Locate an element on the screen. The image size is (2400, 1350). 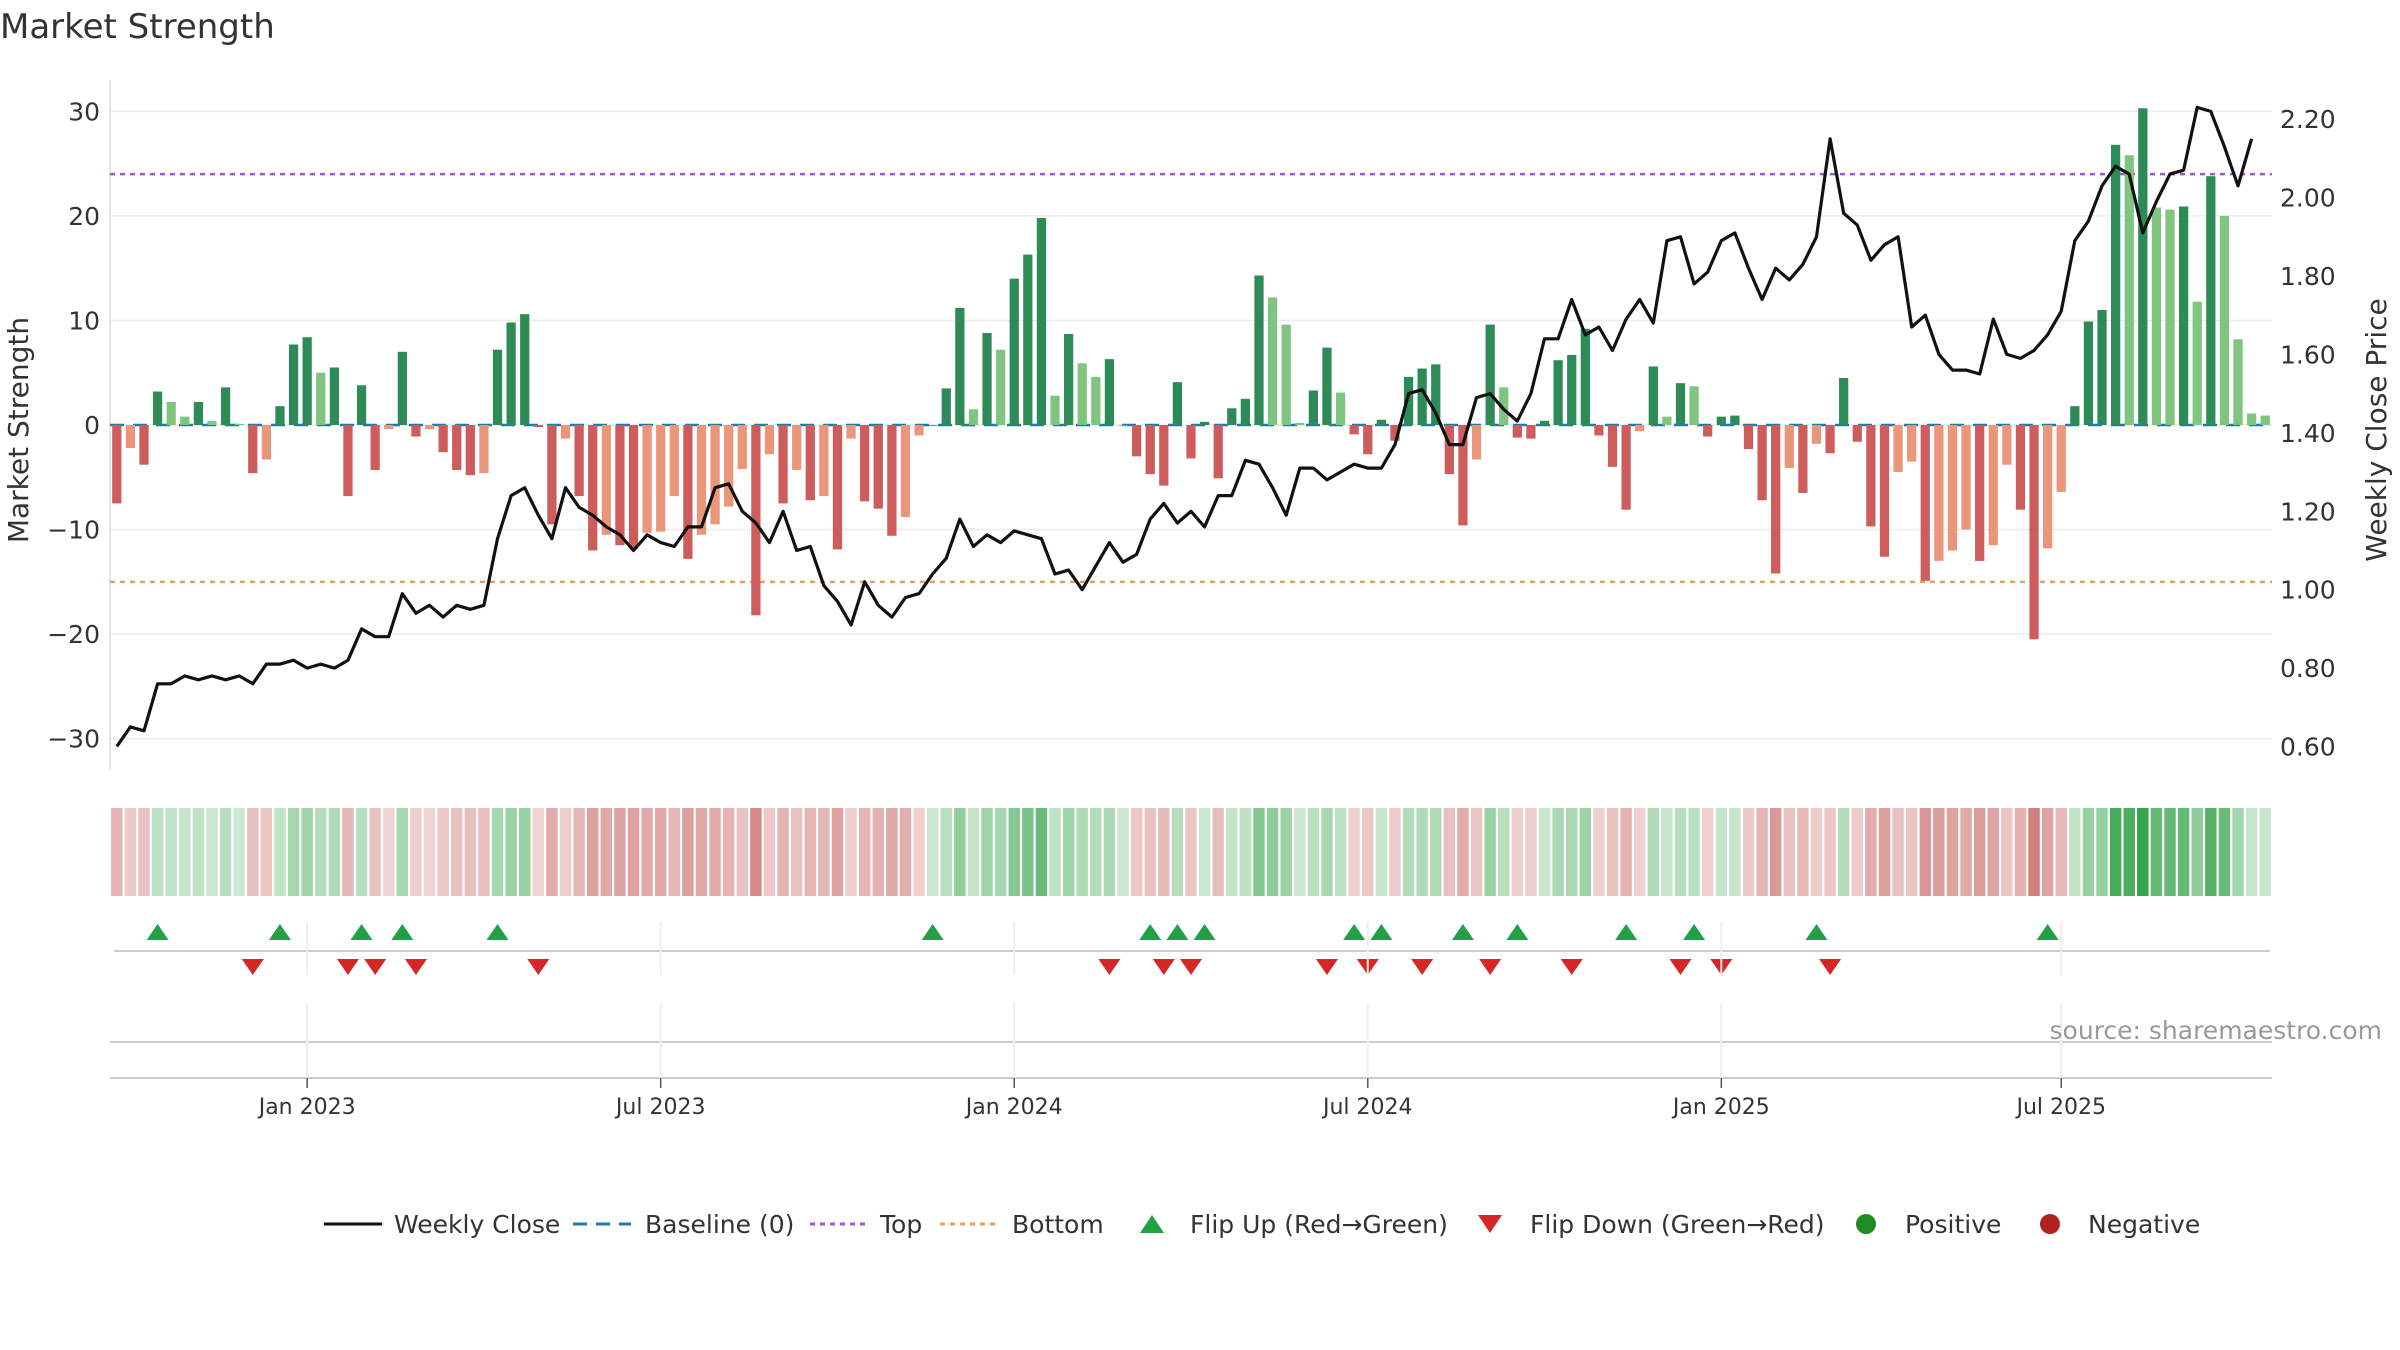
left-axis-label: Market Strength is located at coordinates (18, 430).